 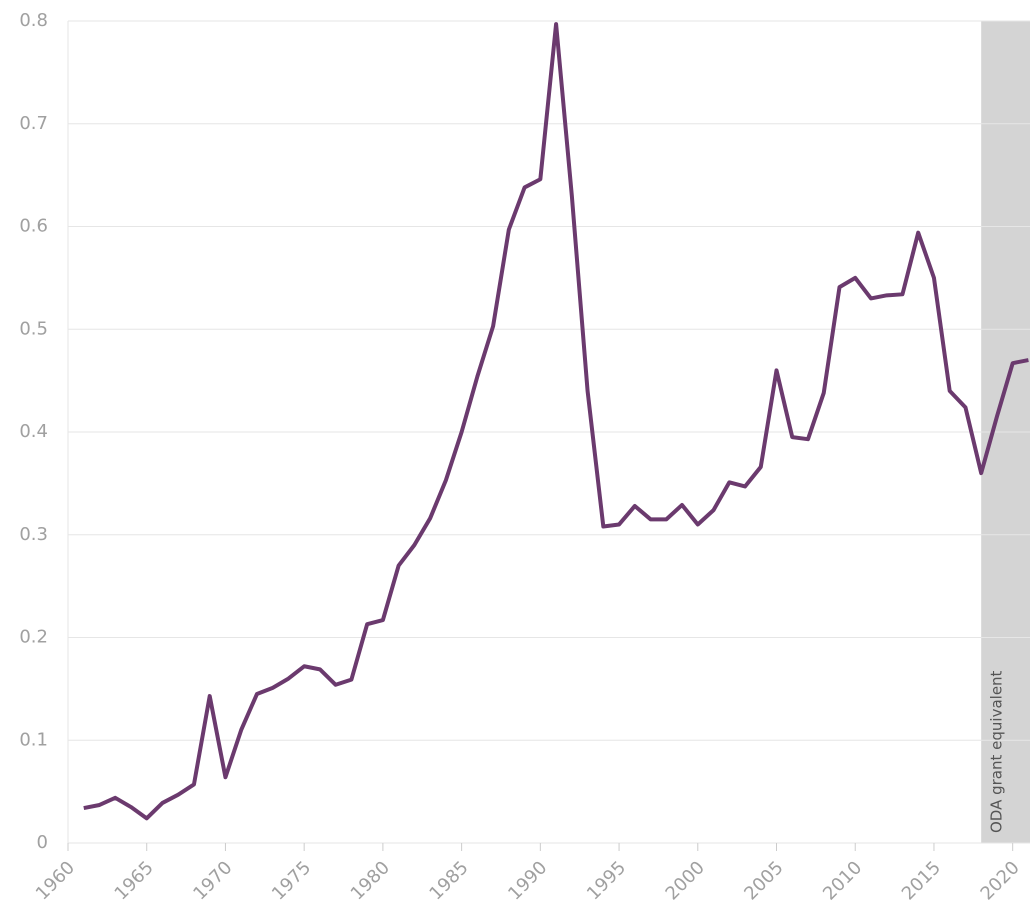 I want to click on x-tick-label: 1960, so click(x=55, y=880).